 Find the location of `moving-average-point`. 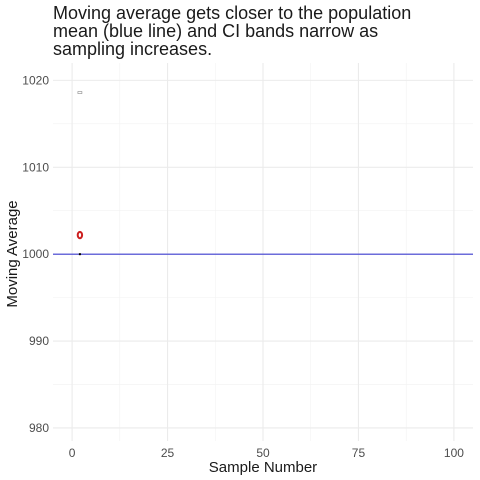

moving-average-point is located at coordinates (80, 235).